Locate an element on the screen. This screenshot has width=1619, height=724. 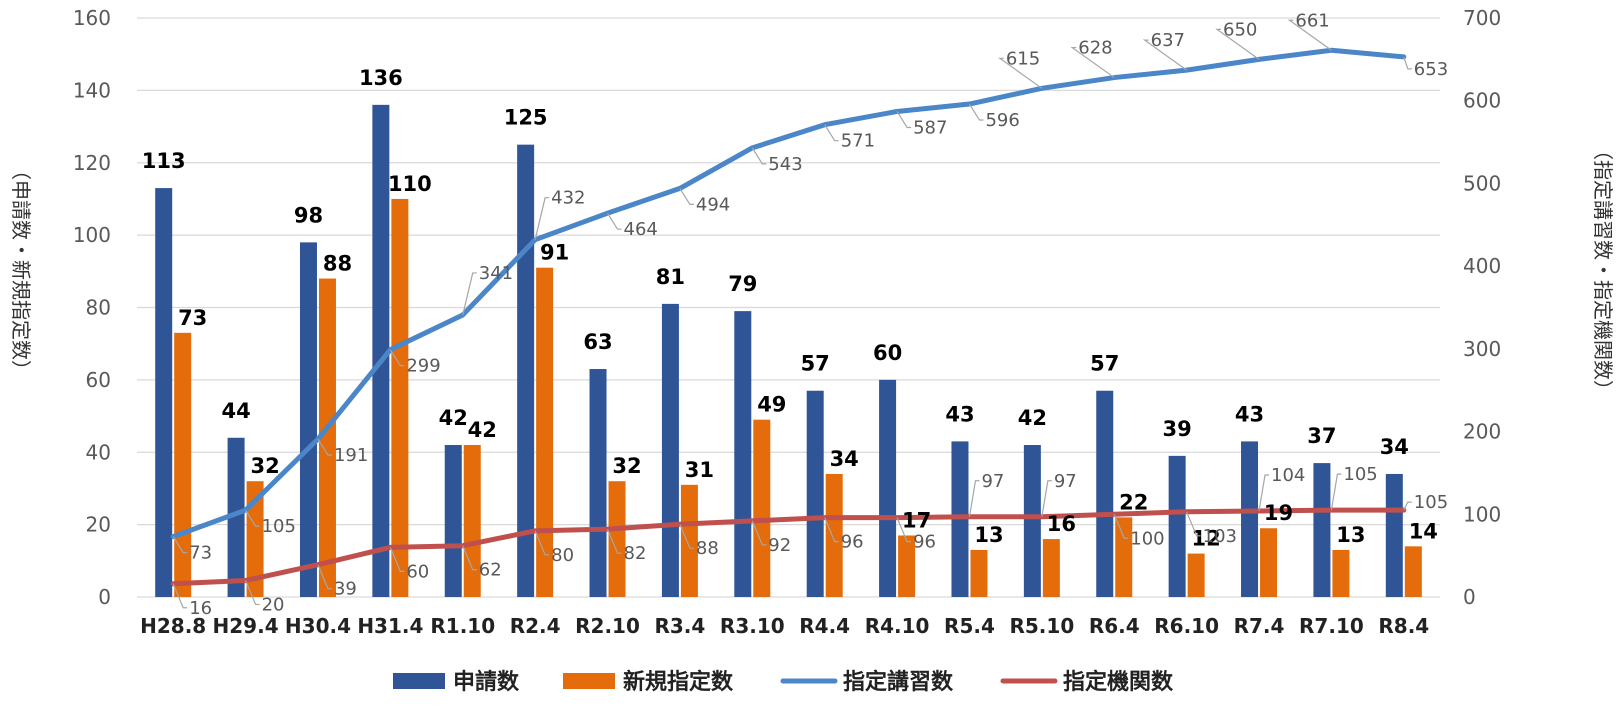
line-label-institutions: 92 is located at coordinates (779, 545).